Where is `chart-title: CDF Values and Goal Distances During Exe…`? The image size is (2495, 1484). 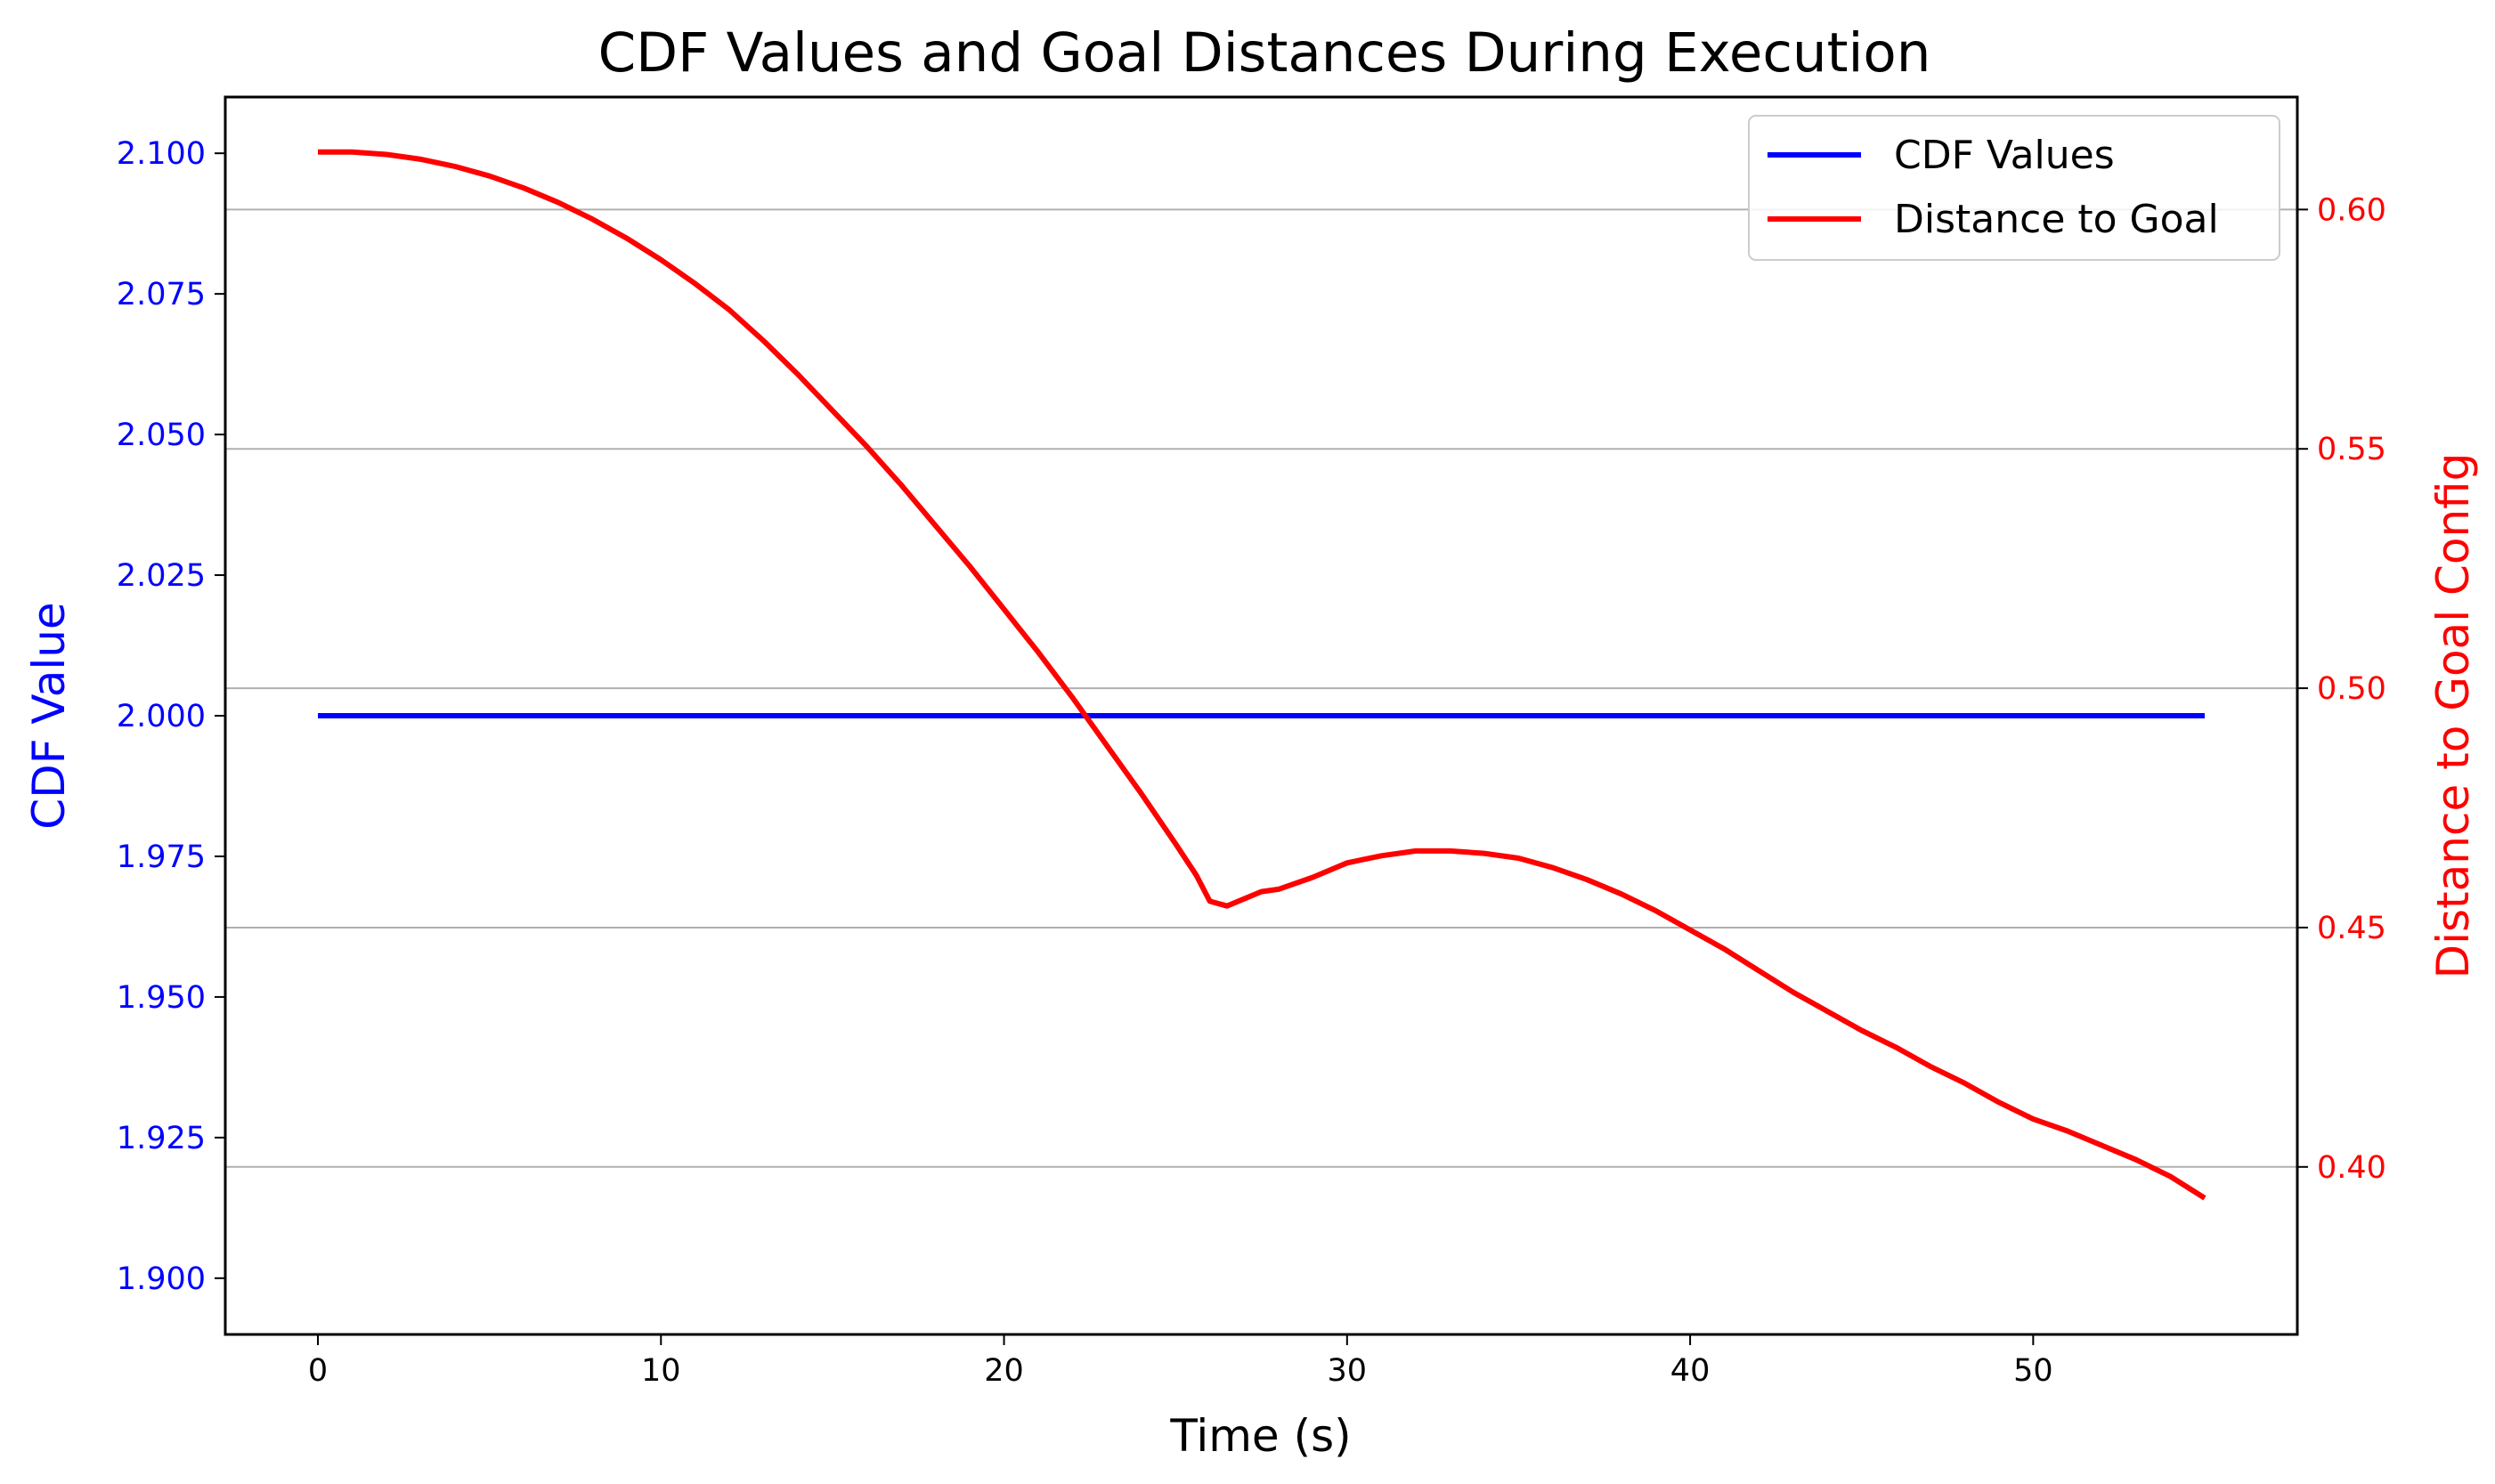 chart-title: CDF Values and Goal Distances During Exe… is located at coordinates (1264, 53).